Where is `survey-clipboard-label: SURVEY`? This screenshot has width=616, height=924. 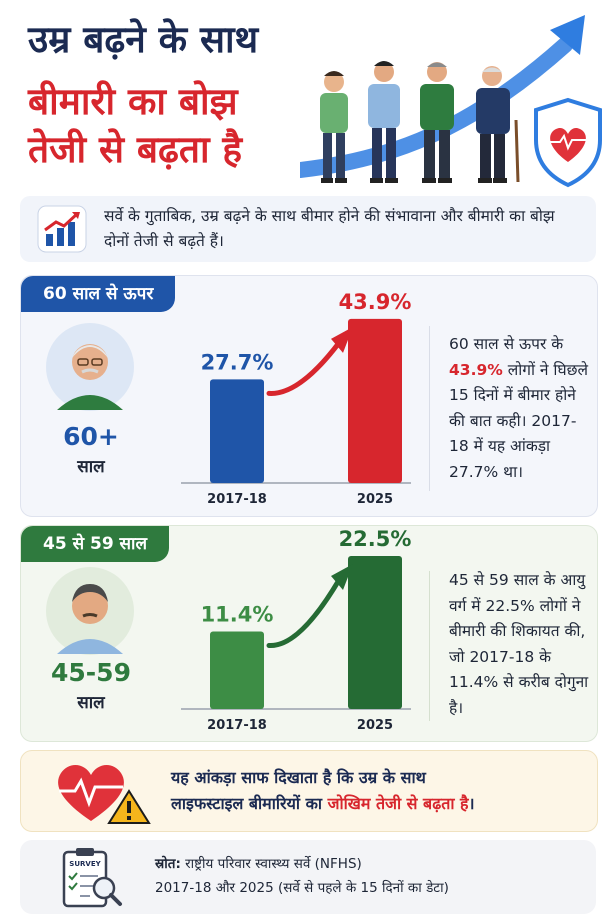 survey-clipboard-label: SURVEY is located at coordinates (85, 864).